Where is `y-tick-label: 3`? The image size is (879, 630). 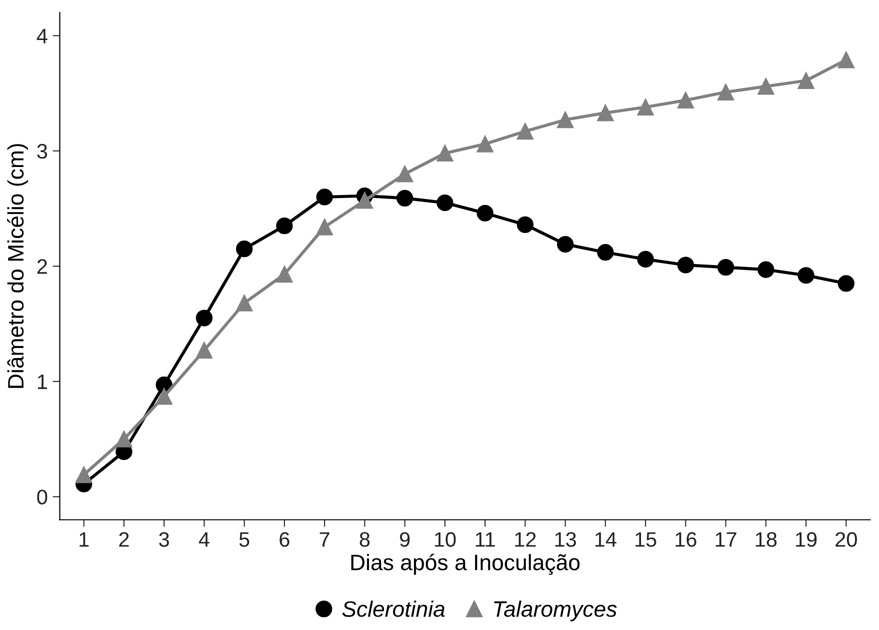 y-tick-label: 3 is located at coordinates (42, 151).